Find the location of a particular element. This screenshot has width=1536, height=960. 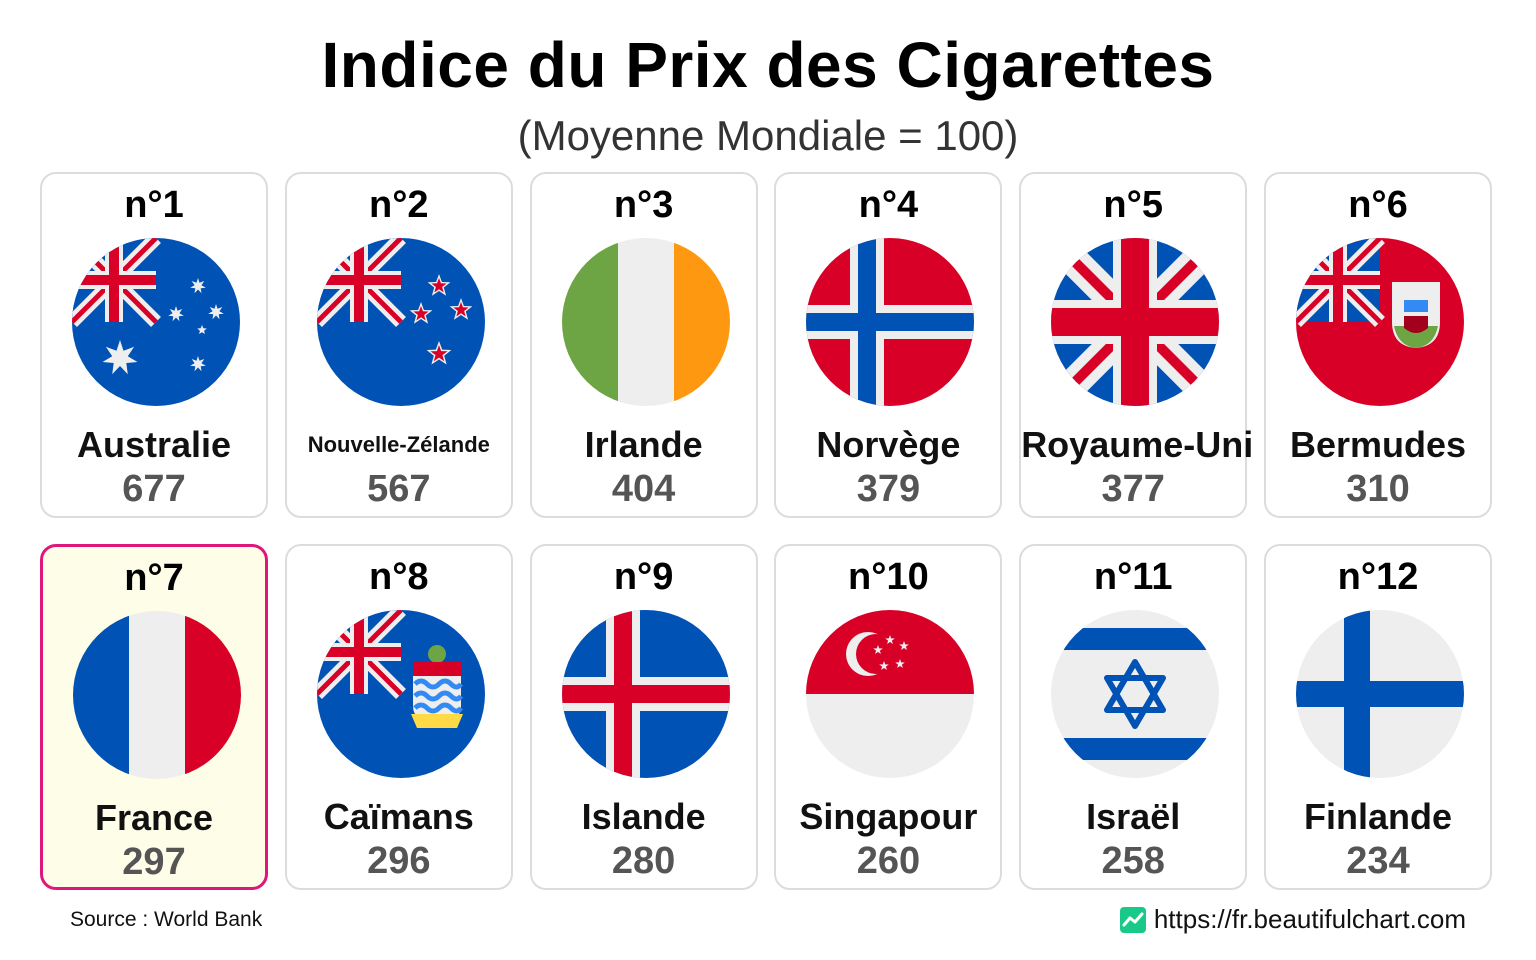

country-card: n°3 Irlande 404 is located at coordinates (643, 345).